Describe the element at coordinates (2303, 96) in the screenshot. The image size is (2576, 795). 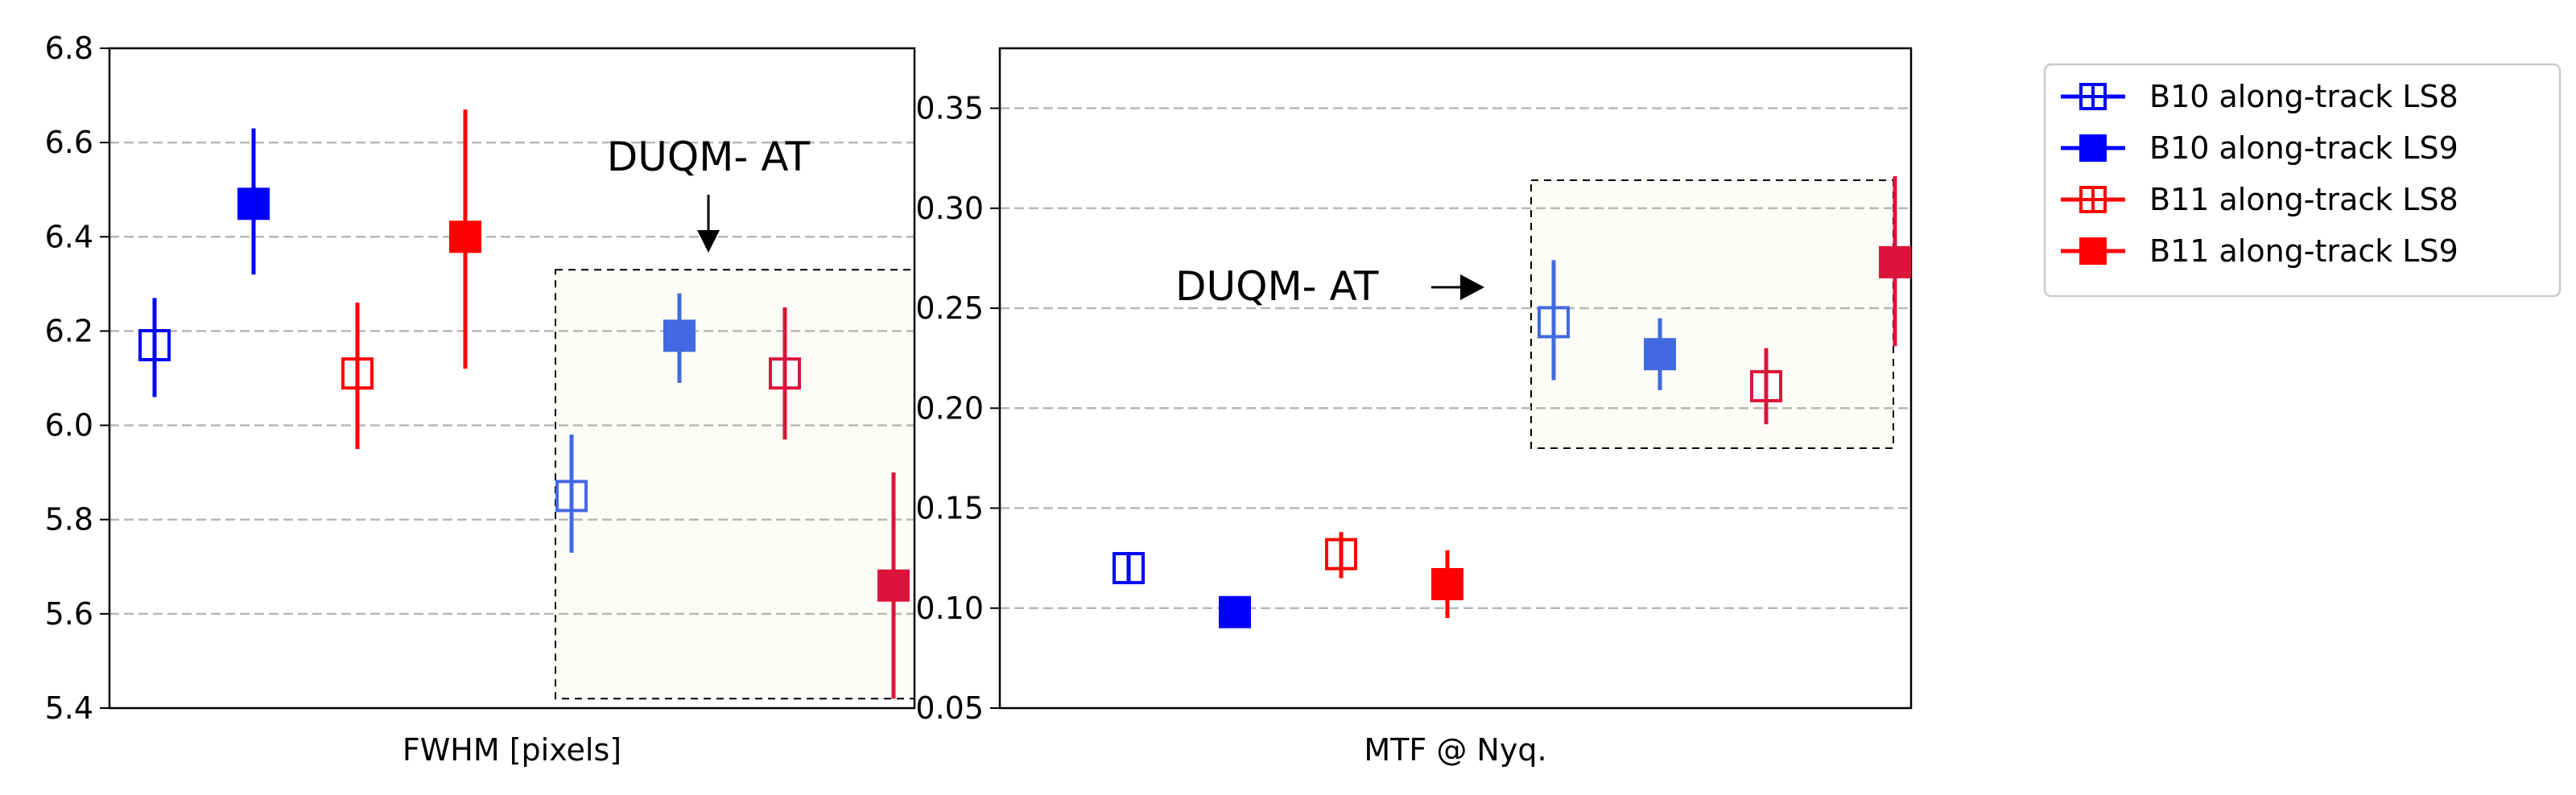
I see `legend-label: B10 along-track LS8` at that location.